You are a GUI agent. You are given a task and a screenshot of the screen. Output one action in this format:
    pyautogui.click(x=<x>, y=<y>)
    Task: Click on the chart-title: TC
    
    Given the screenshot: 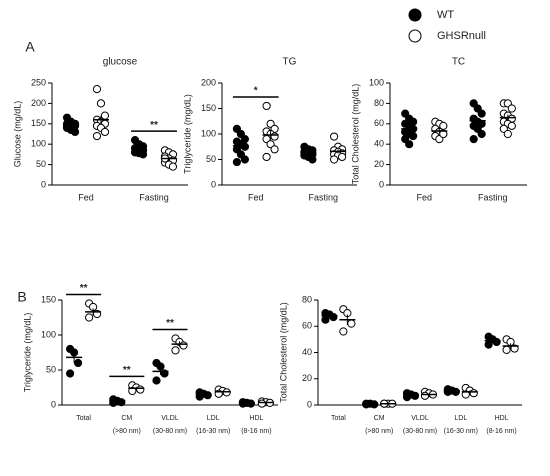 What is the action you would take?
    pyautogui.click(x=458, y=62)
    